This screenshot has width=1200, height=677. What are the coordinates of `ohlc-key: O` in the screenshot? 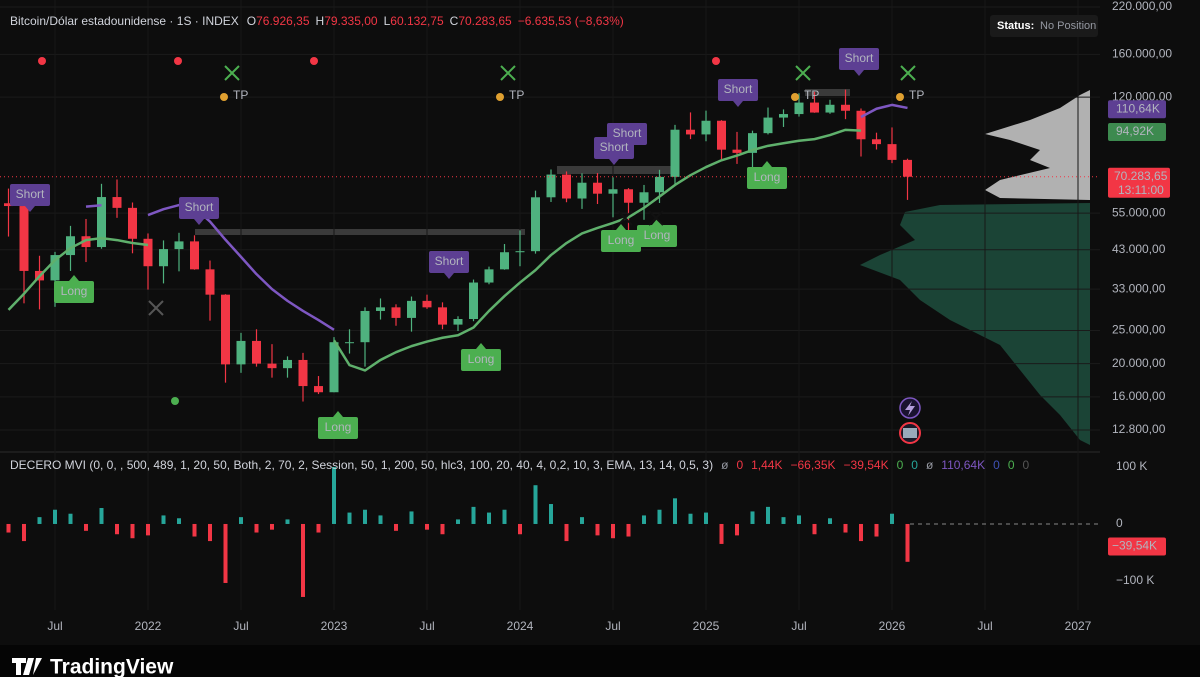 It's located at (251, 21).